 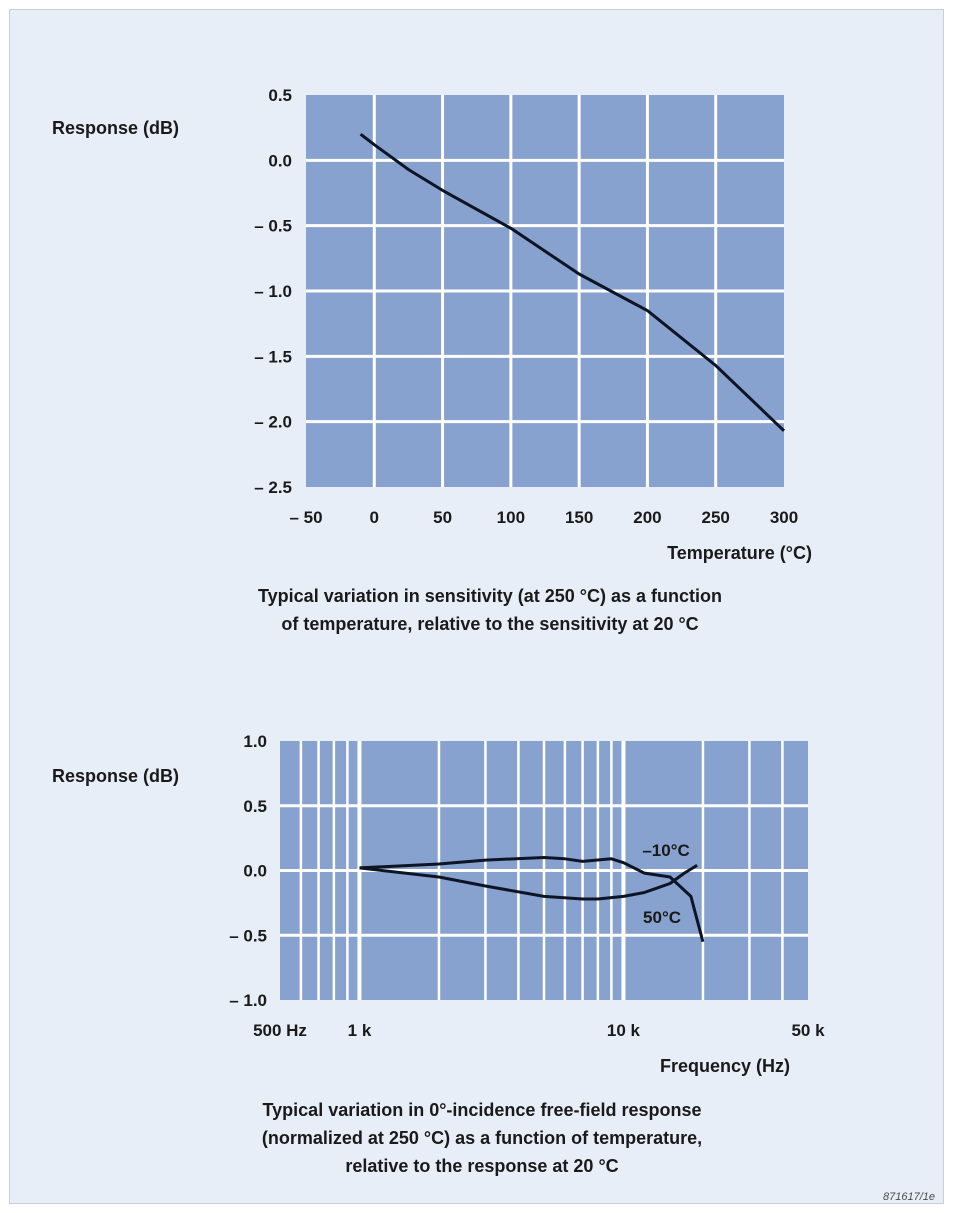 I want to click on x-tick-label: 150, so click(x=579, y=517).